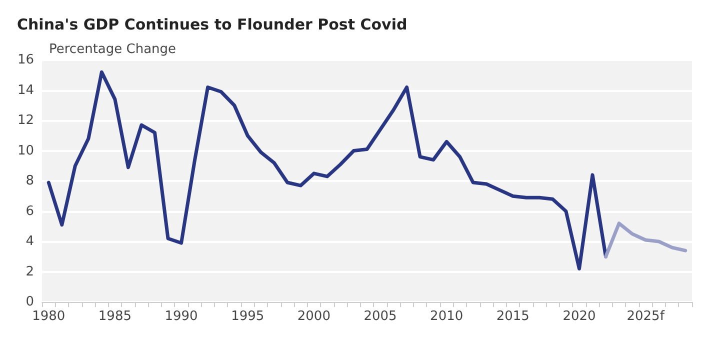 Image resolution: width=710 pixels, height=346 pixels. Describe the element at coordinates (112, 49) in the screenshot. I see `y-axis-title: Percentage Change` at that location.